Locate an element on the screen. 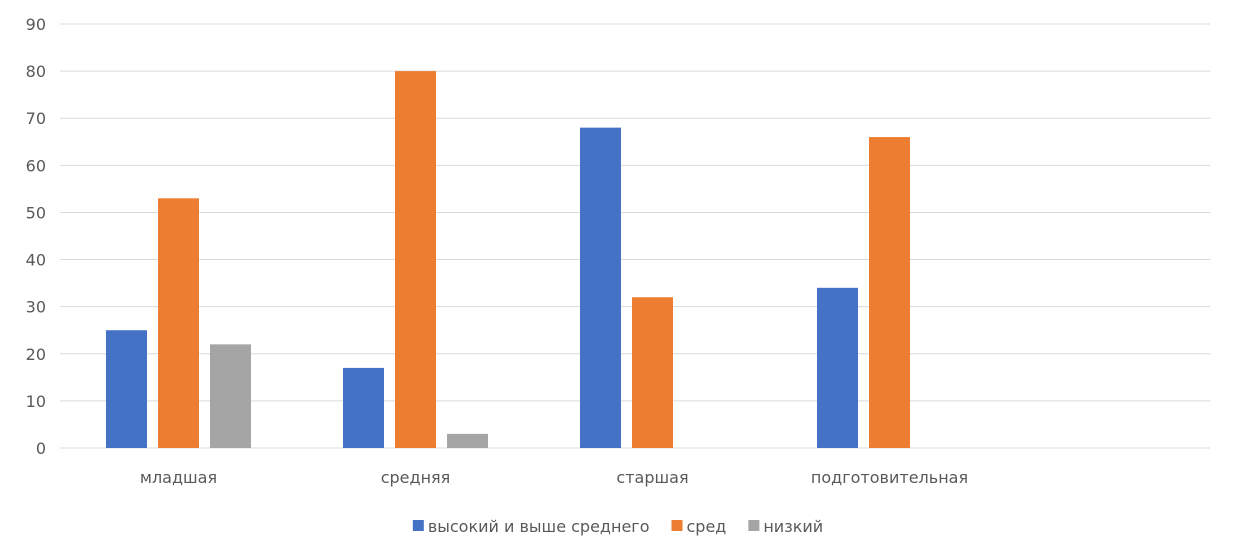  legend-item: сред is located at coordinates (698, 526).